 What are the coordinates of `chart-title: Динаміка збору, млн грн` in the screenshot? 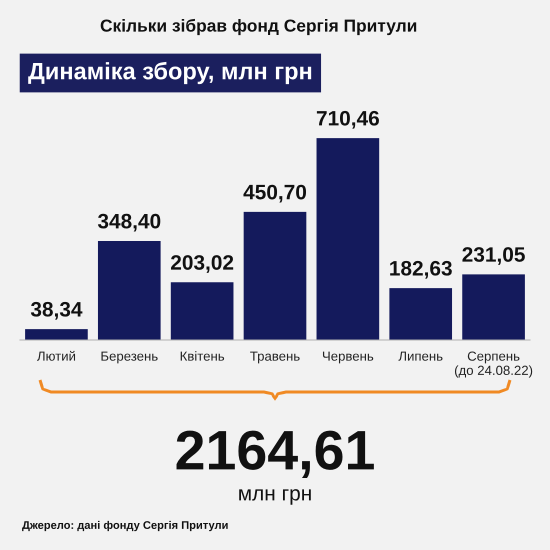 It's located at (170, 73).